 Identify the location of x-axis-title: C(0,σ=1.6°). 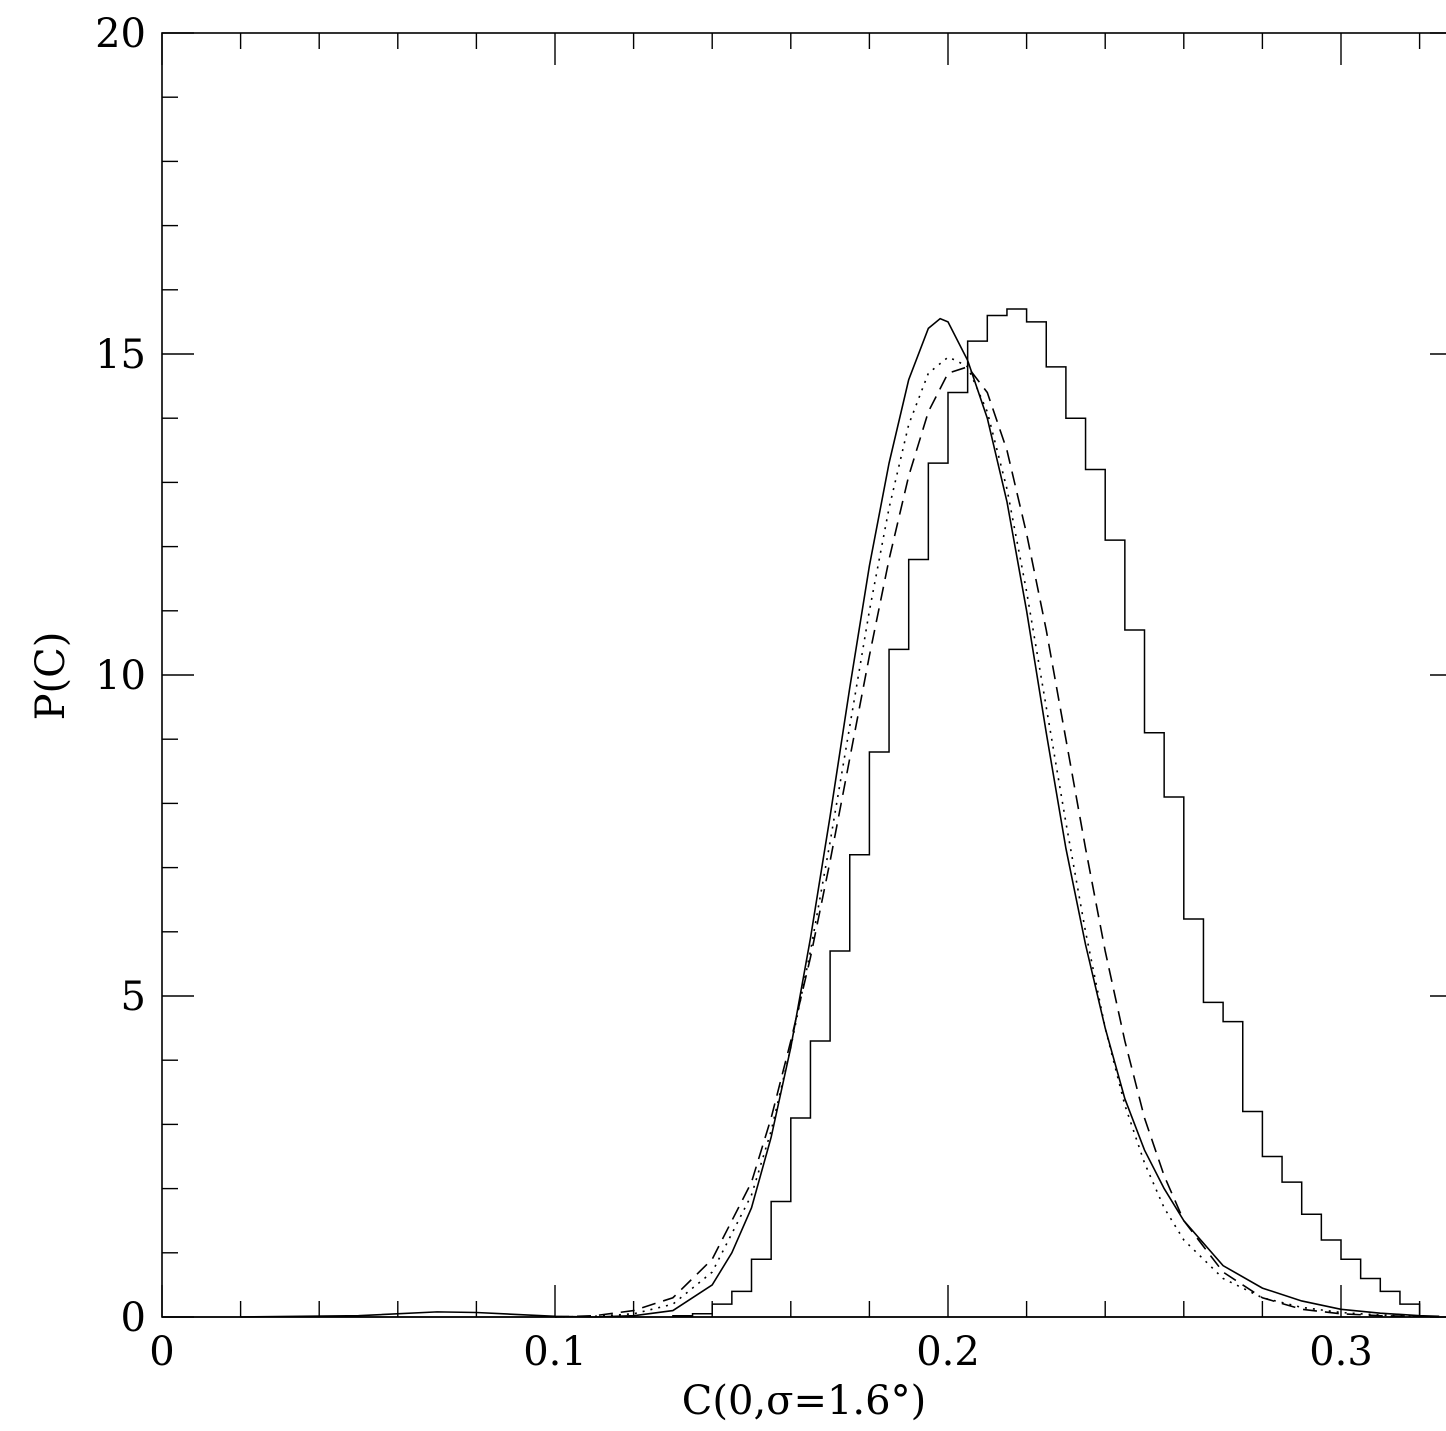
(804, 1401).